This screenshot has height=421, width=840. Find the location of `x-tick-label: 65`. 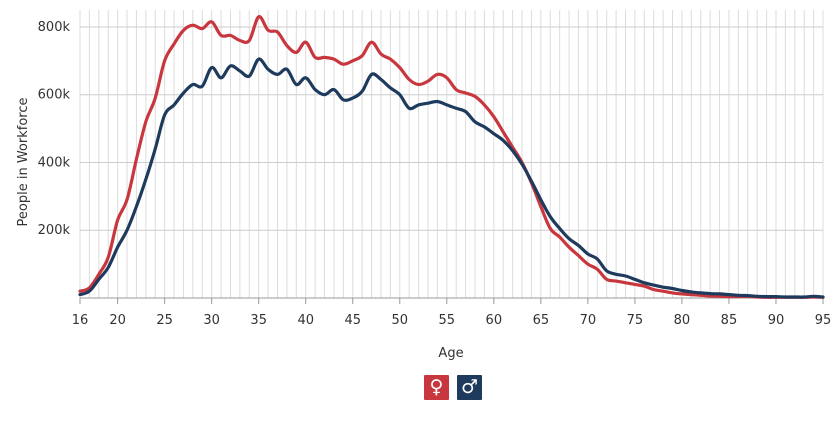

x-tick-label: 65 is located at coordinates (541, 320).